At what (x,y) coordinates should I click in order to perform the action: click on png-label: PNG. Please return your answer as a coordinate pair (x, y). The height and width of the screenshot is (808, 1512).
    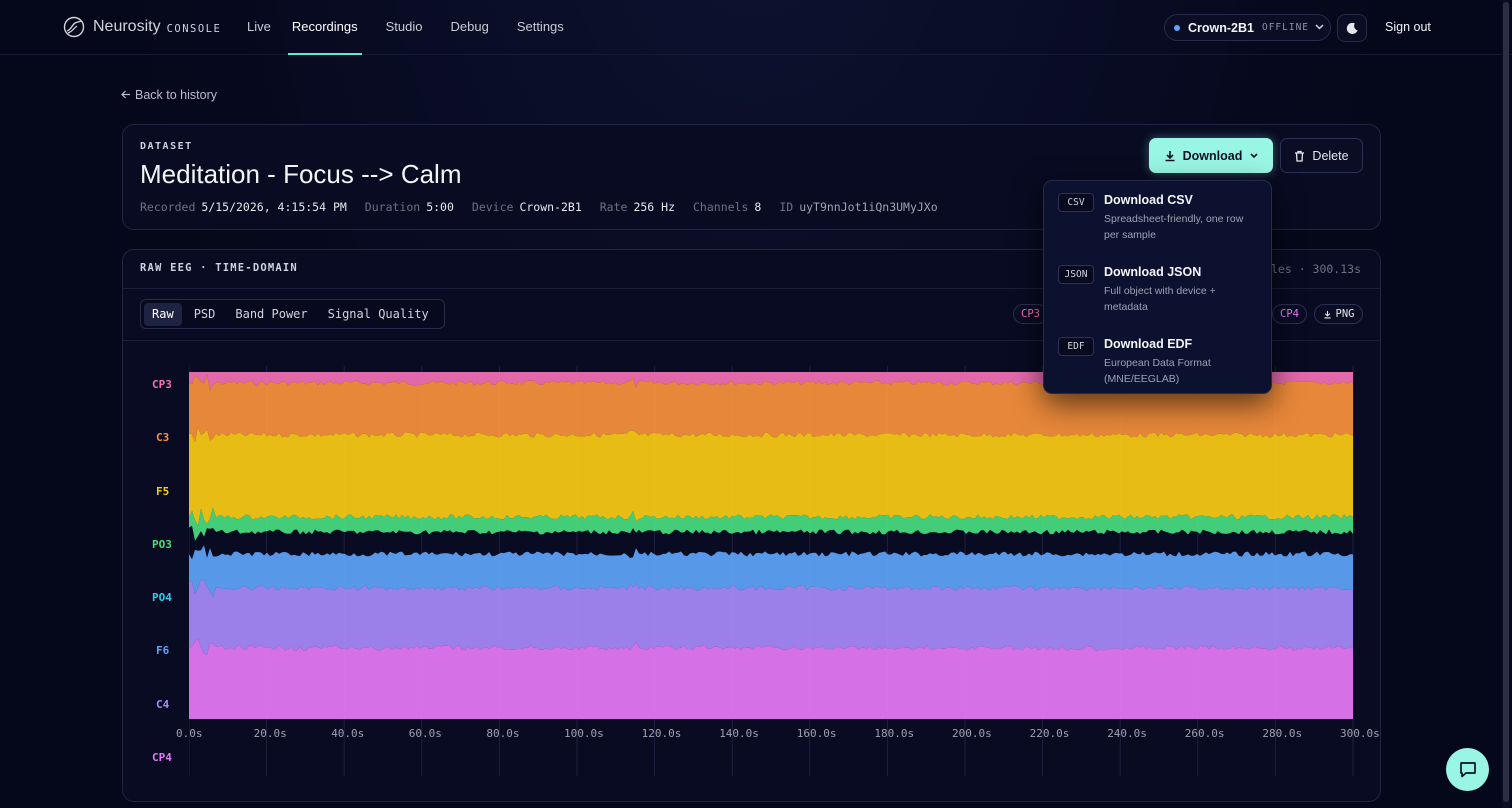
    Looking at the image, I should click on (1345, 314).